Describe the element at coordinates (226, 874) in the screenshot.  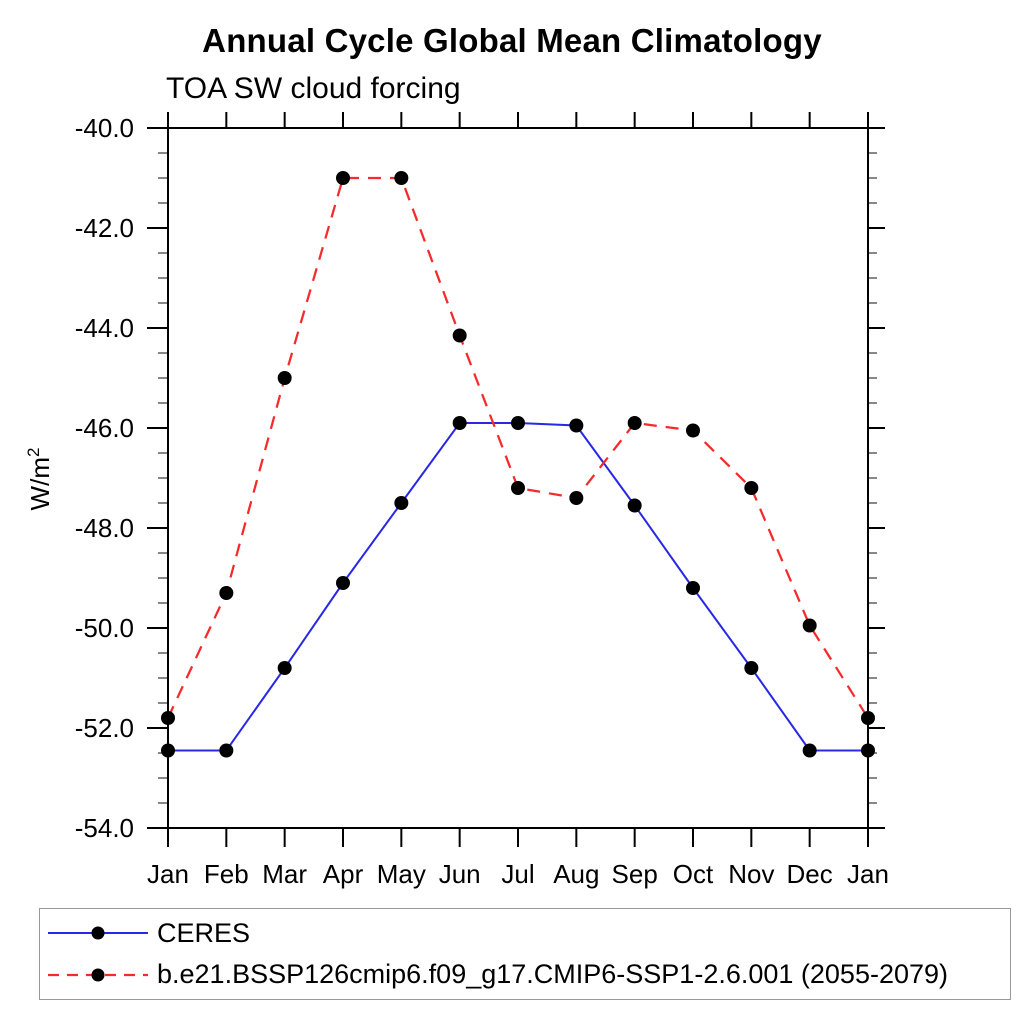
I see `x-axis-tick-label: Feb` at that location.